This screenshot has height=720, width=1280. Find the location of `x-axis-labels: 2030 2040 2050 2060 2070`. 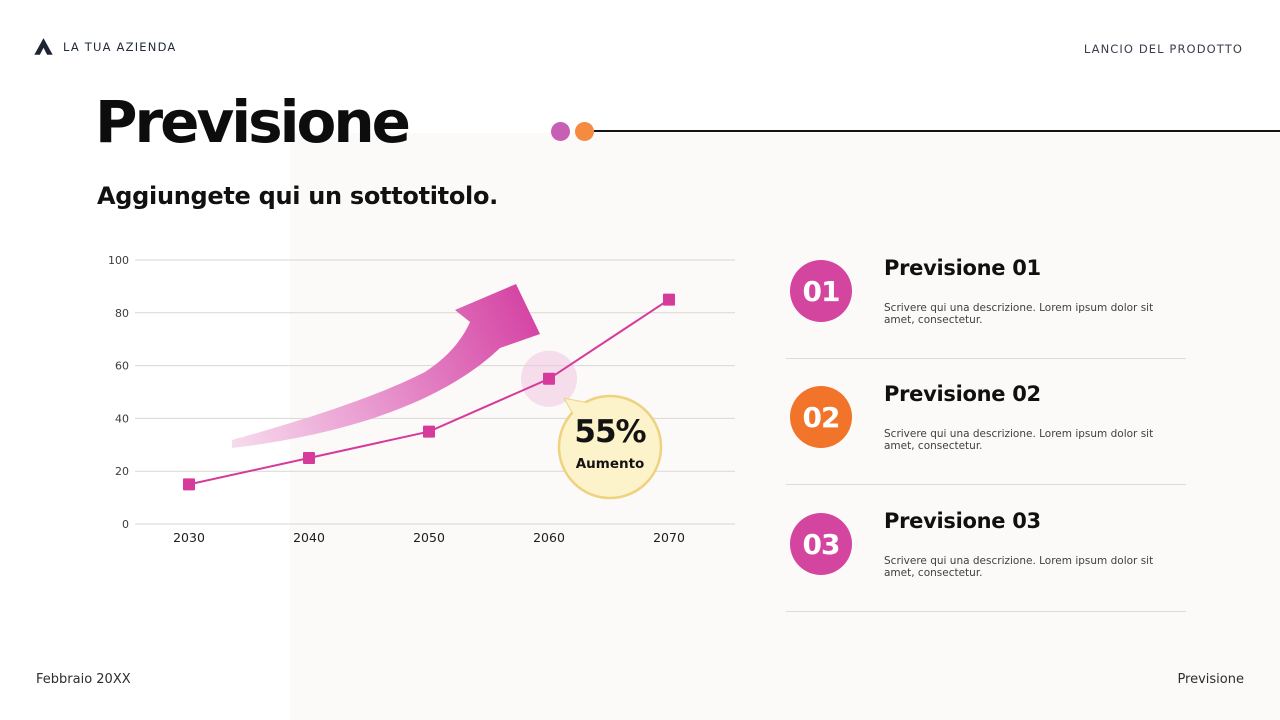

x-axis-labels: 2030 2040 2050 2060 2070 is located at coordinates (429, 537).